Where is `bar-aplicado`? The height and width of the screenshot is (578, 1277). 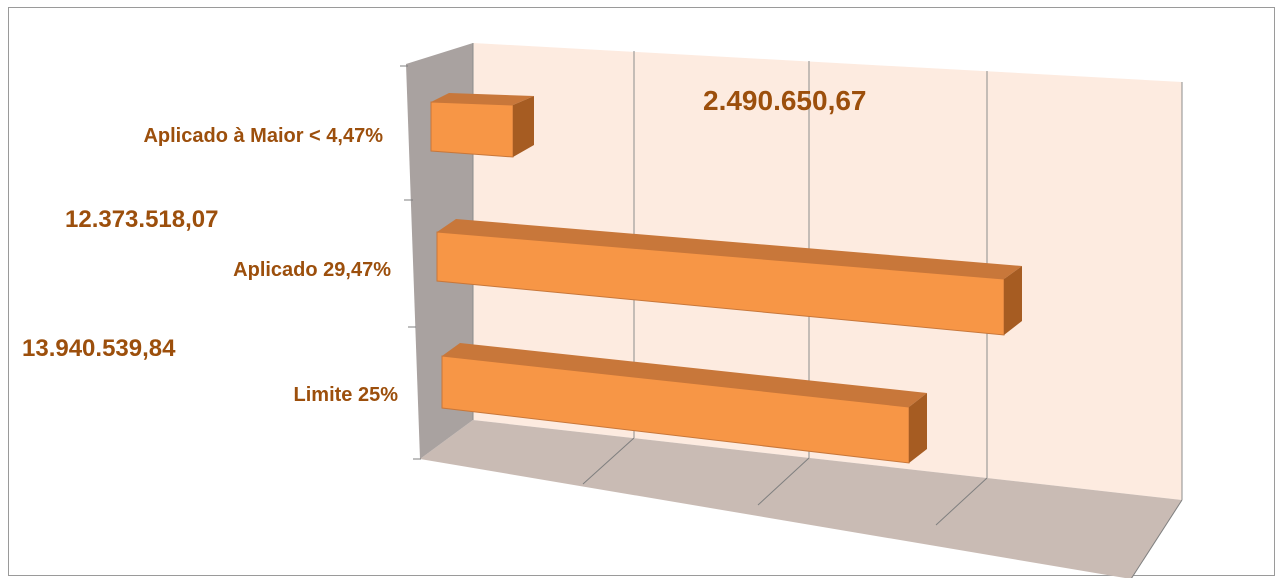 bar-aplicado is located at coordinates (729, 277).